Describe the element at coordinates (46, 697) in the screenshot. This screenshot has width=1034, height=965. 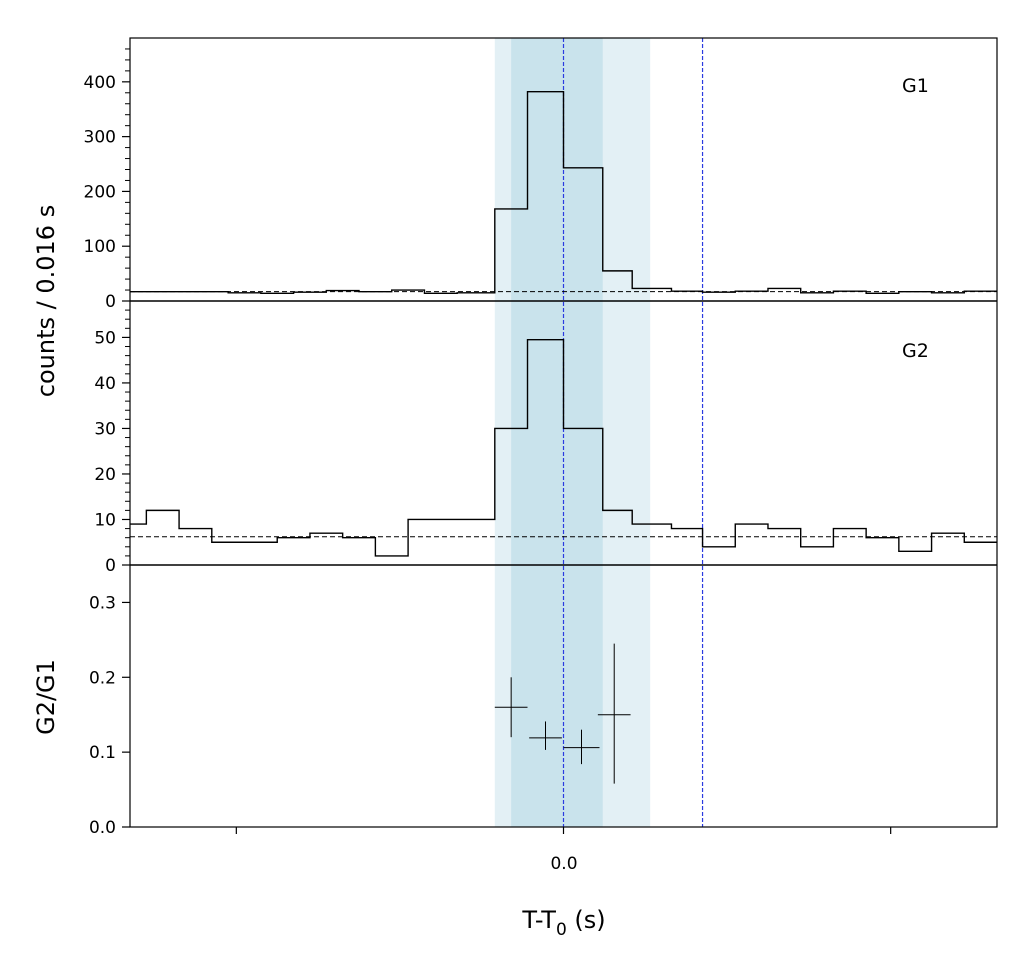
I see `y-axis-label-ratio: G2/G1` at that location.